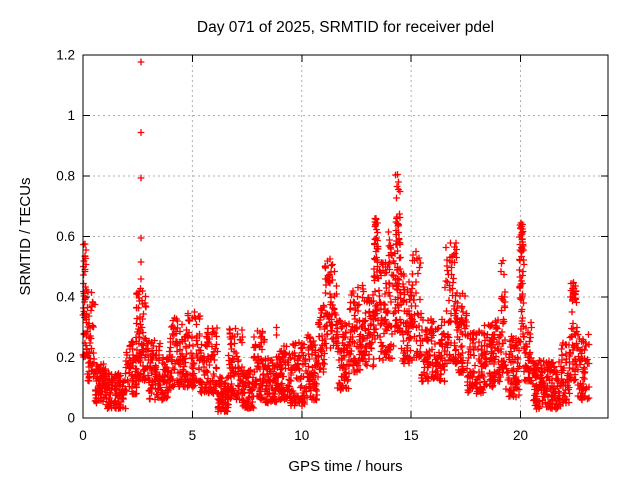 The width and height of the screenshot is (640, 480). Describe the element at coordinates (411, 435) in the screenshot. I see `x-tick-label: 15` at that location.